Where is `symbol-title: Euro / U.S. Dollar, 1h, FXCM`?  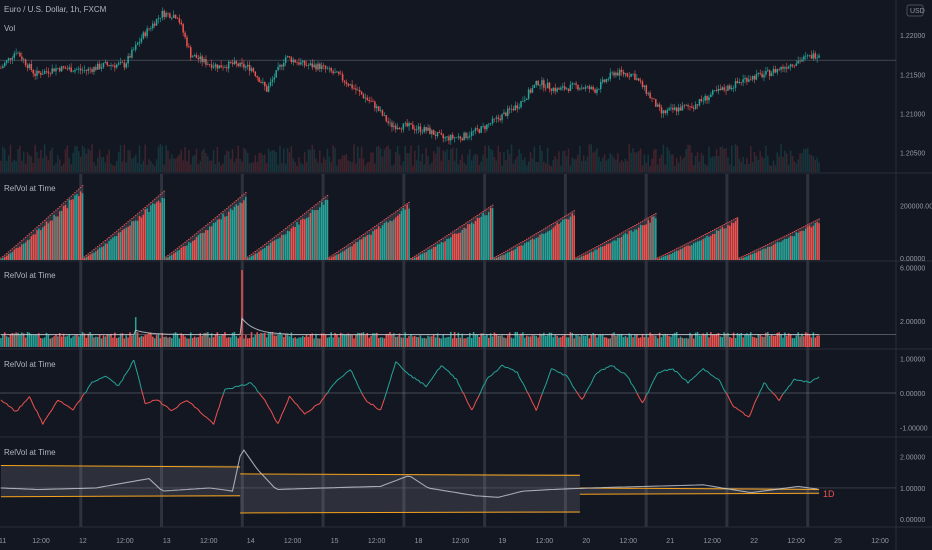 symbol-title: Euro / U.S. Dollar, 1h, FXCM is located at coordinates (55, 9).